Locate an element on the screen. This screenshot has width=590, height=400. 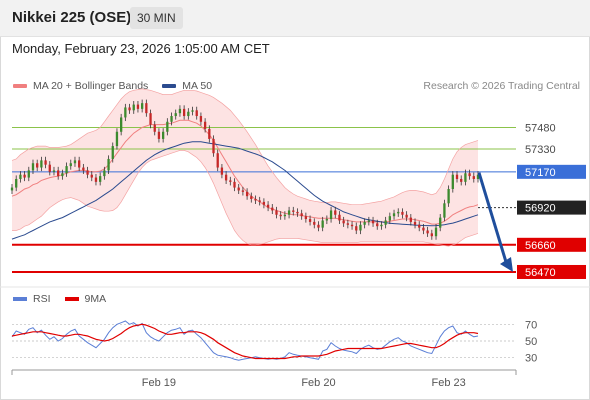
legend-label-rsi-ma: 9MA is located at coordinates (95, 299).